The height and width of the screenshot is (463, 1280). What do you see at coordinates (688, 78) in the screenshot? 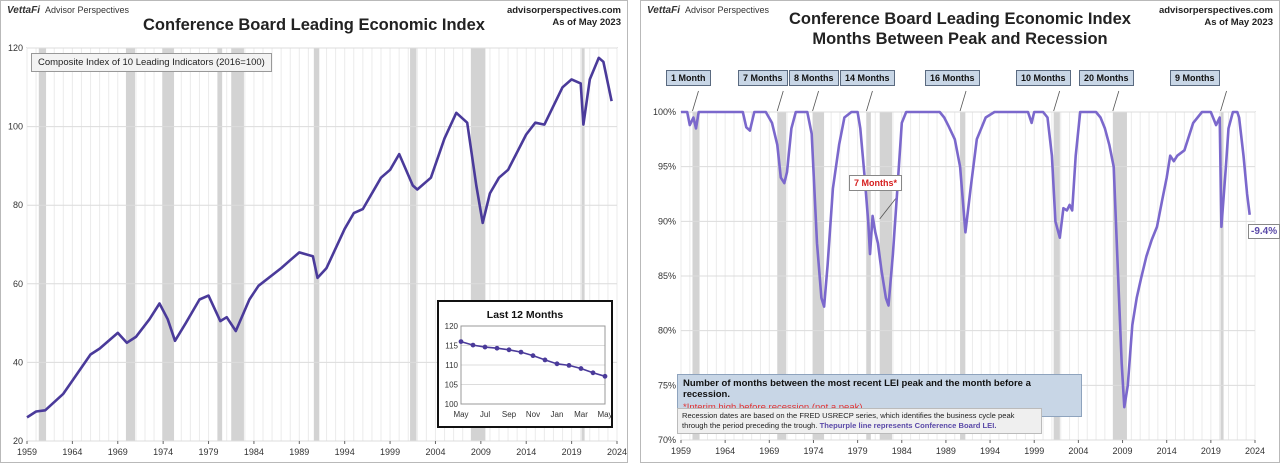
I see `callout-1960: 1 Month` at bounding box center [688, 78].